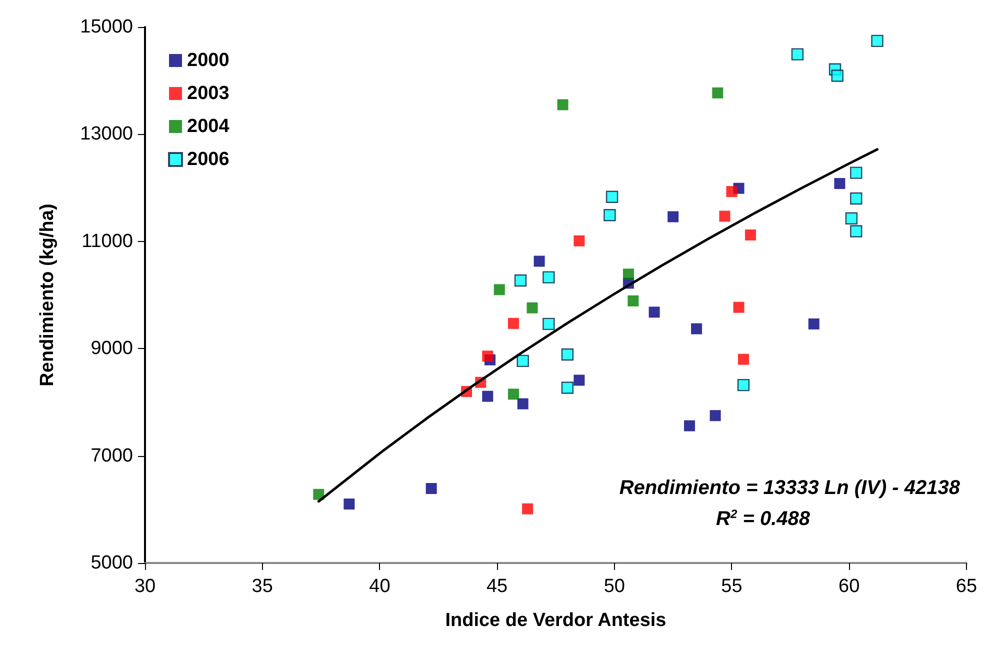 The width and height of the screenshot is (988, 670). Describe the element at coordinates (208, 126) in the screenshot. I see `legend-label: 2004` at that location.